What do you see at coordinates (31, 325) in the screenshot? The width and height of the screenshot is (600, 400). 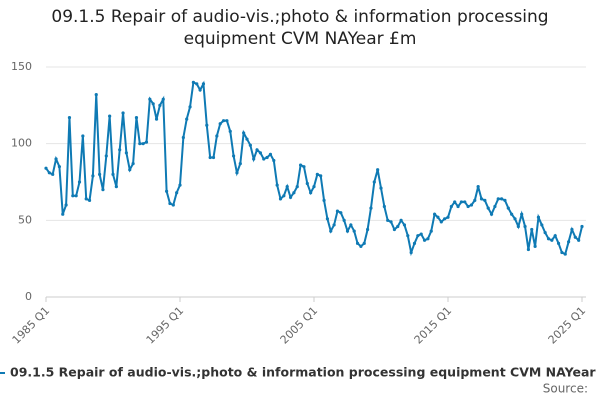 I see `x-tick-label: 1985 Q1` at bounding box center [31, 325].